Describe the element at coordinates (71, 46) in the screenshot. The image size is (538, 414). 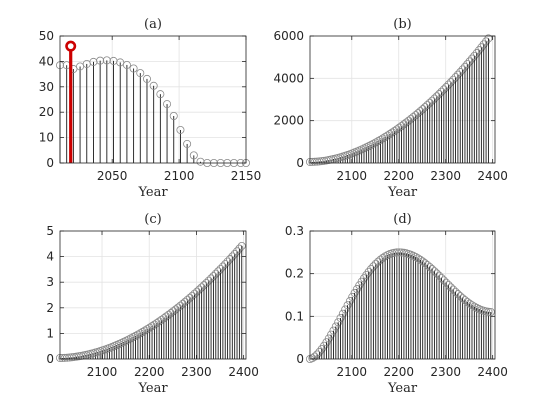
I see `highlight-marker` at that location.